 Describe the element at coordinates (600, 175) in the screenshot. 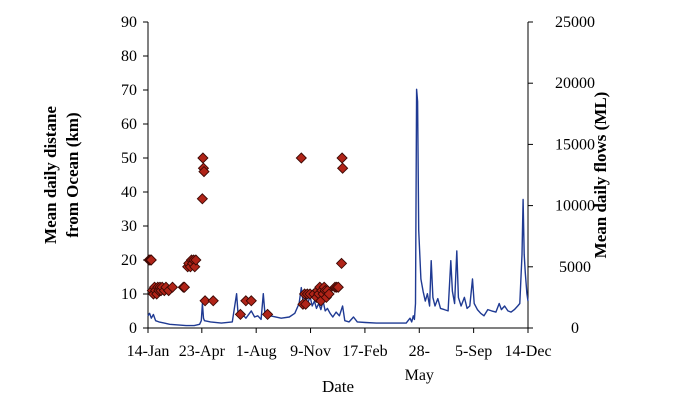

I see `right-axis-title: Mean daily flows (ML)` at that location.